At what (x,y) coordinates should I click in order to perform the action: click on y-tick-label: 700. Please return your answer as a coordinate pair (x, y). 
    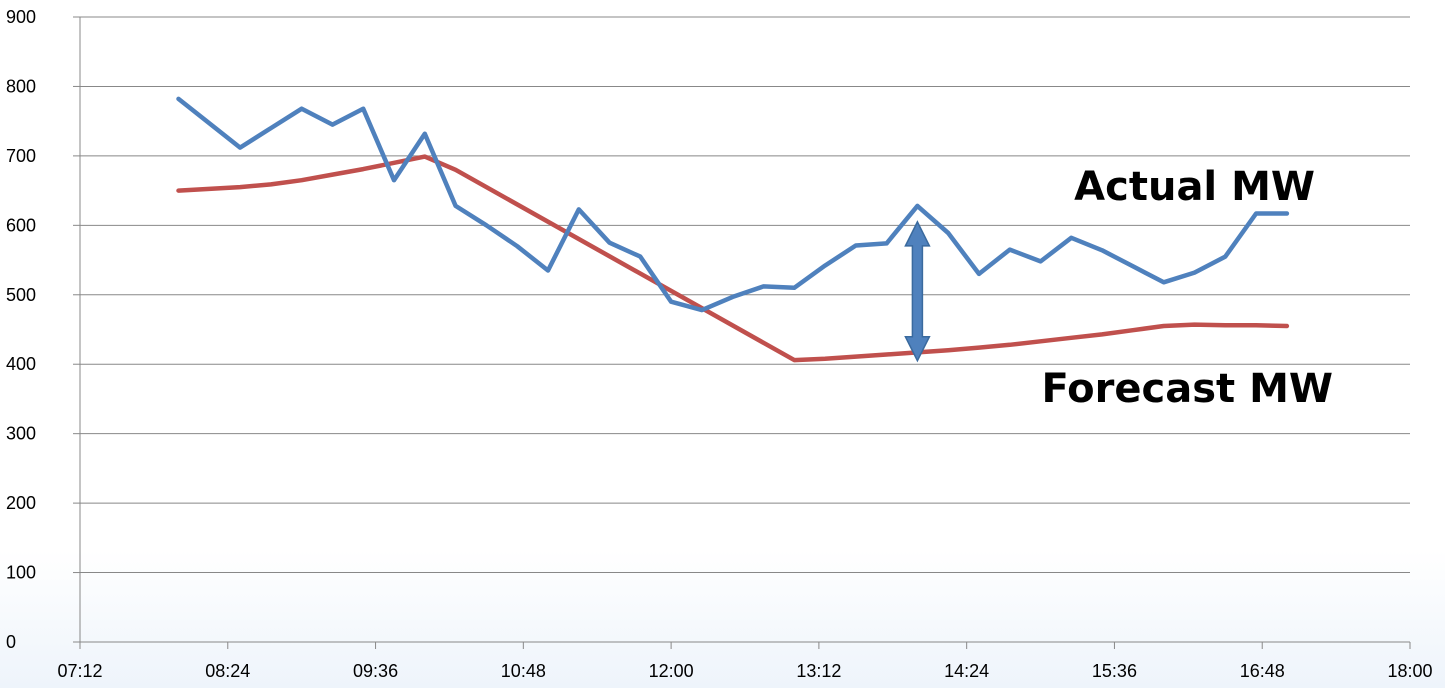
    Looking at the image, I should click on (21, 156).